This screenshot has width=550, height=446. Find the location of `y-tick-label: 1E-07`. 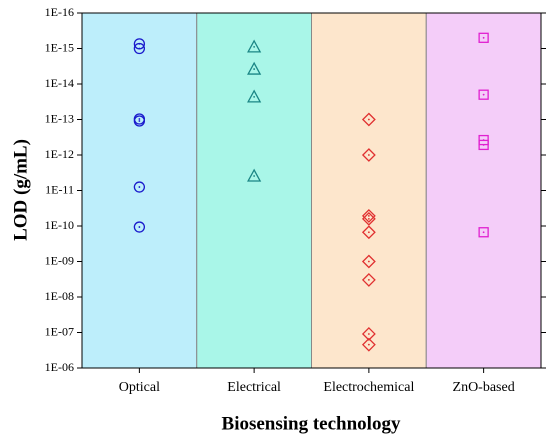

y-tick-label: 1E-07 is located at coordinates (59, 331).